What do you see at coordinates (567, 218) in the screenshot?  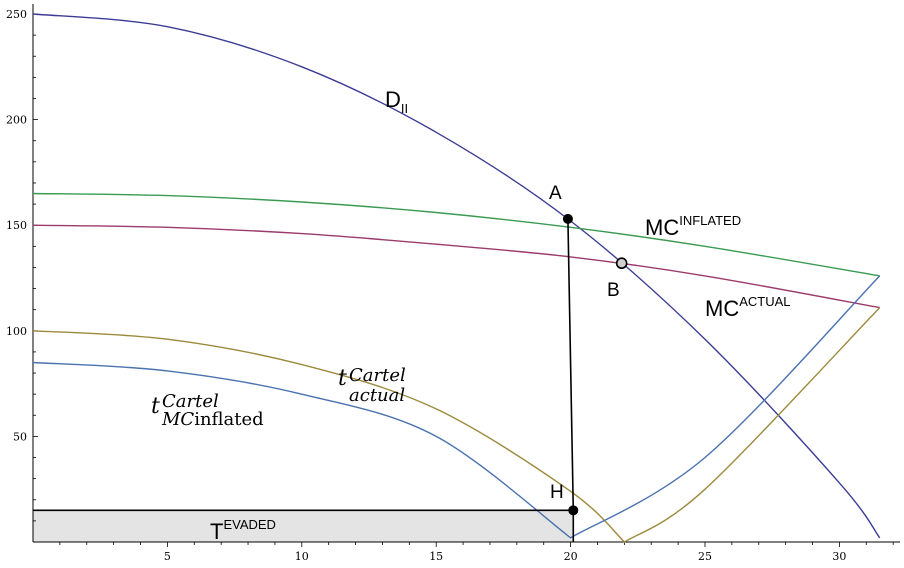 I see `point-a` at bounding box center [567, 218].